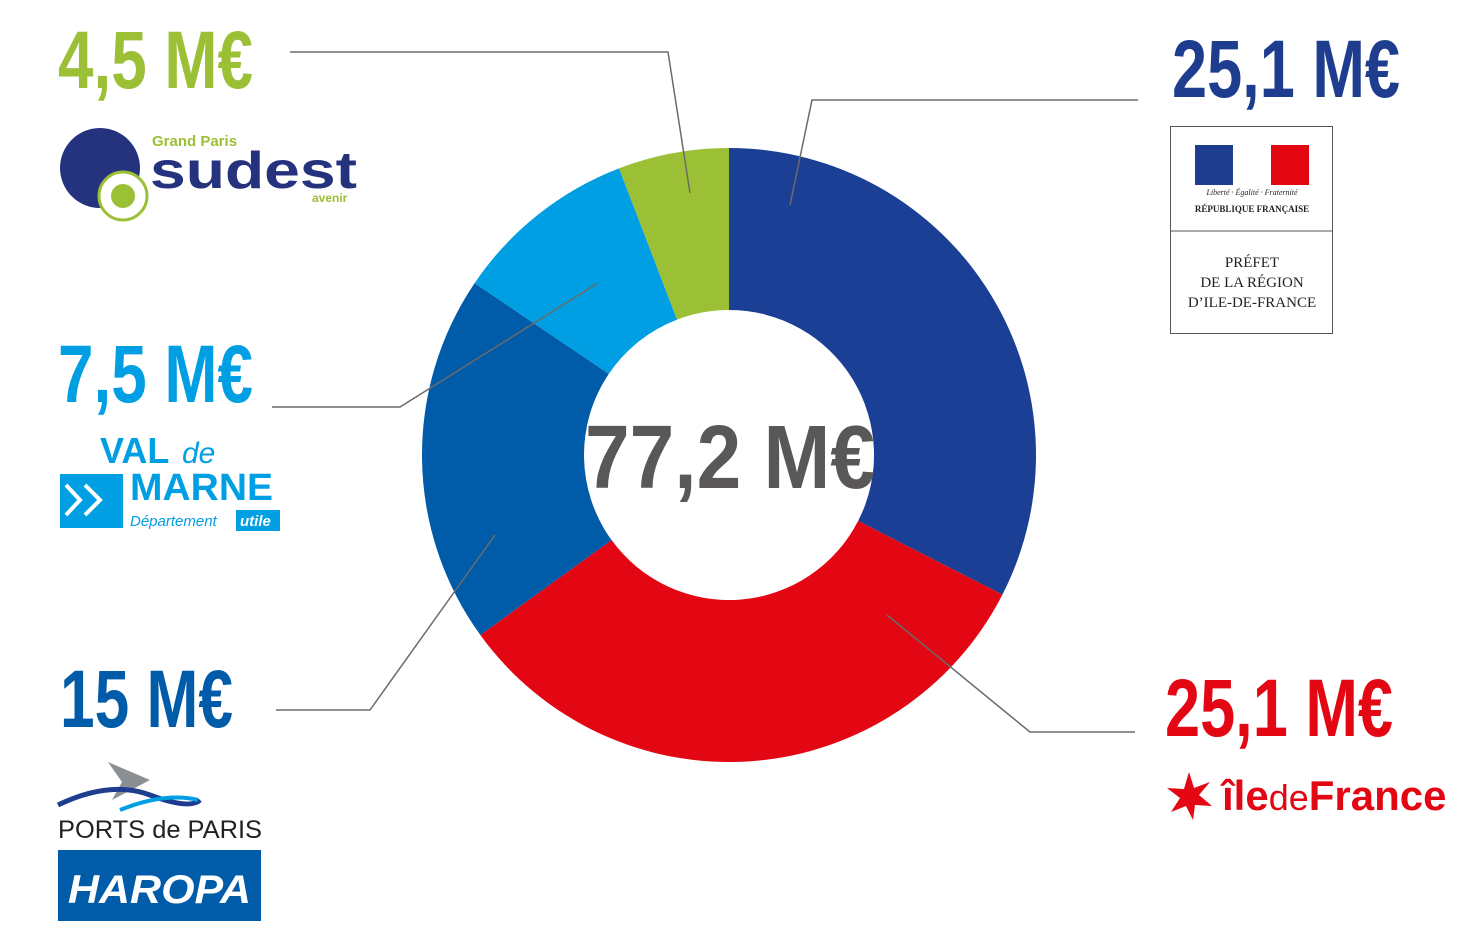 This screenshot has height=945, width=1482. Describe the element at coordinates (123, 196) in the screenshot. I see `logo-circle` at that location.